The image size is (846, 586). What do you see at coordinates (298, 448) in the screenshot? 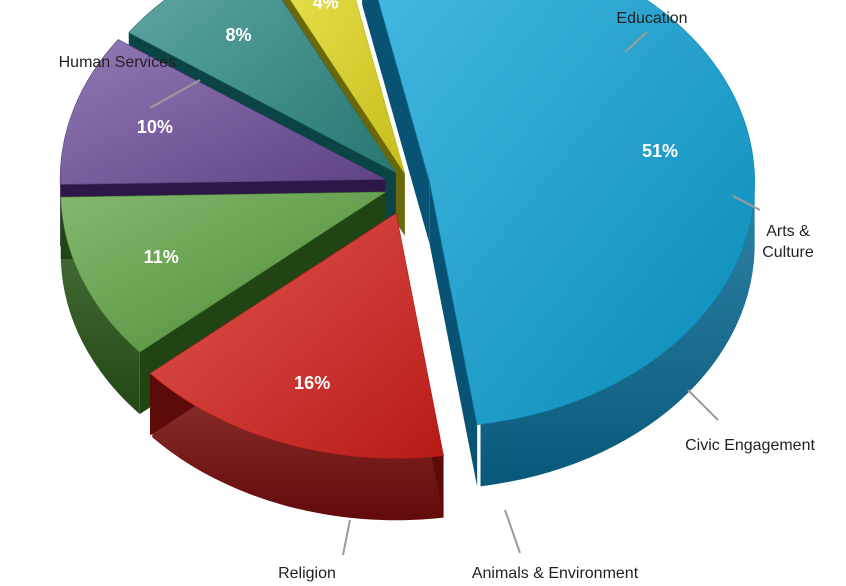
I see `slice-side-education` at bounding box center [298, 448].